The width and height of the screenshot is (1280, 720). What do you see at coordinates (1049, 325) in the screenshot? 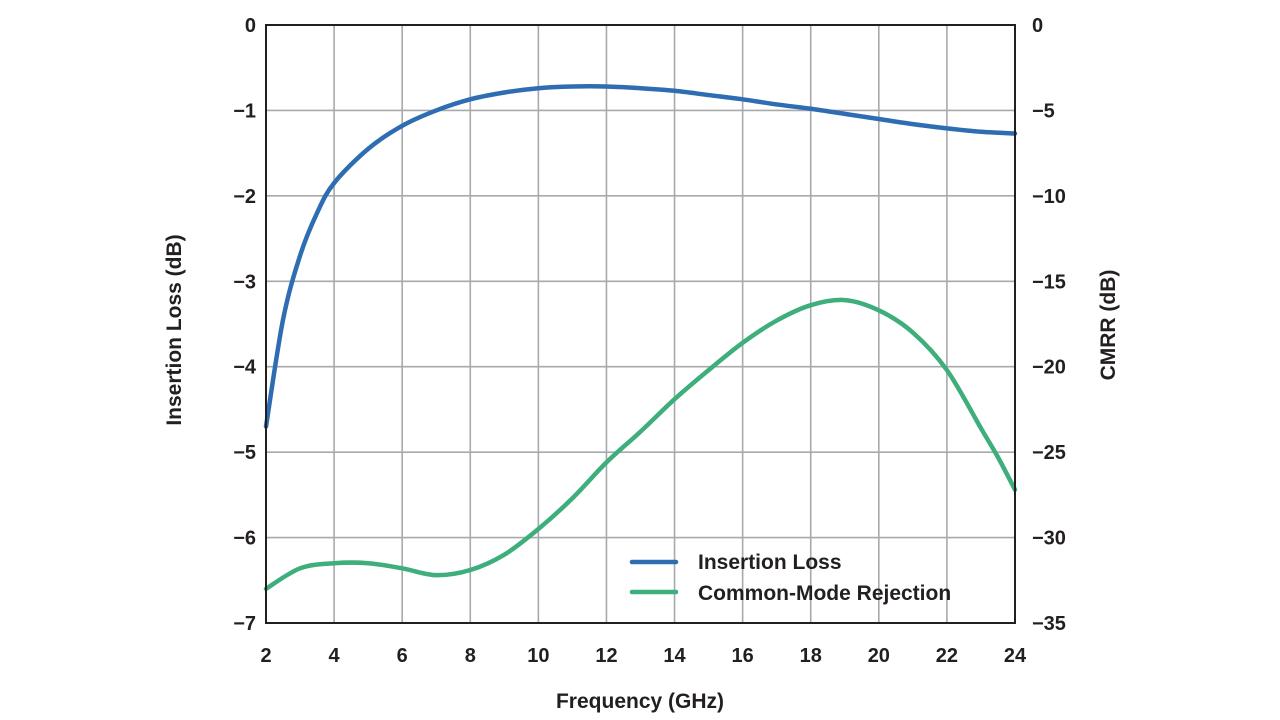
I see `right-y-axis-ticks: 0 −5 −10 −15 −20 −25 −30 −35` at bounding box center [1049, 325].